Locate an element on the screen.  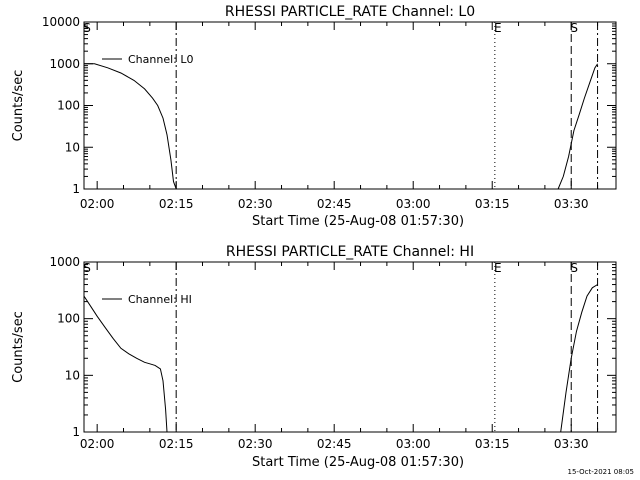
legend-label: Channel: L0 is located at coordinates (161, 59).